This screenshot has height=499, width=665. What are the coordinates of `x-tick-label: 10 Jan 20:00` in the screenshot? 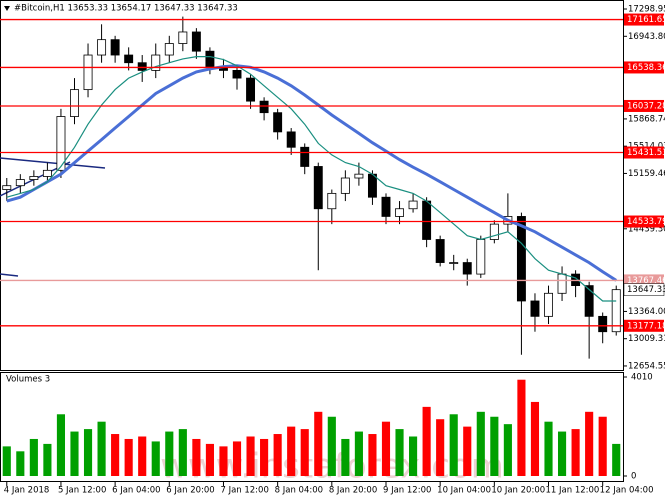 It's located at (518, 491).